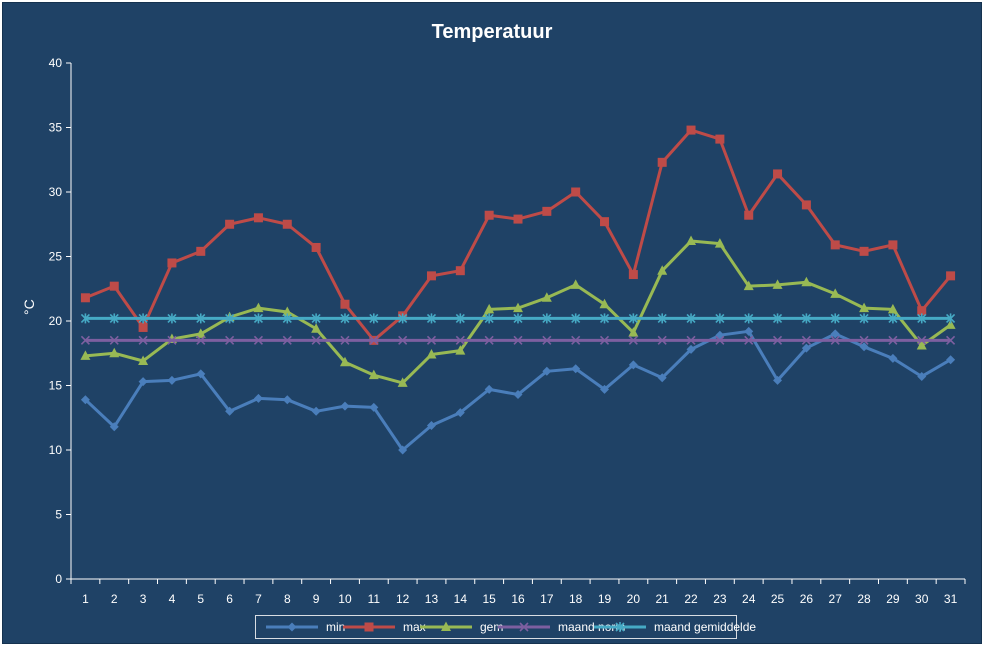  What do you see at coordinates (345, 599) in the screenshot?
I see `x-tick-label: 10` at bounding box center [345, 599].